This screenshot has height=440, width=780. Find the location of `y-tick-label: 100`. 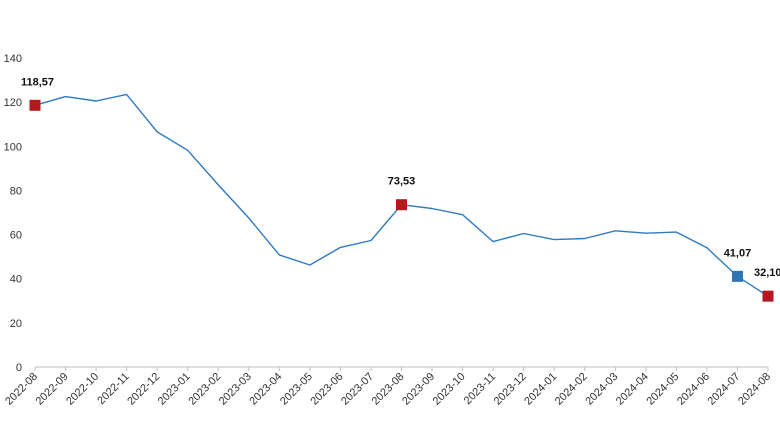

y-tick-label: 100 is located at coordinates (13, 147).